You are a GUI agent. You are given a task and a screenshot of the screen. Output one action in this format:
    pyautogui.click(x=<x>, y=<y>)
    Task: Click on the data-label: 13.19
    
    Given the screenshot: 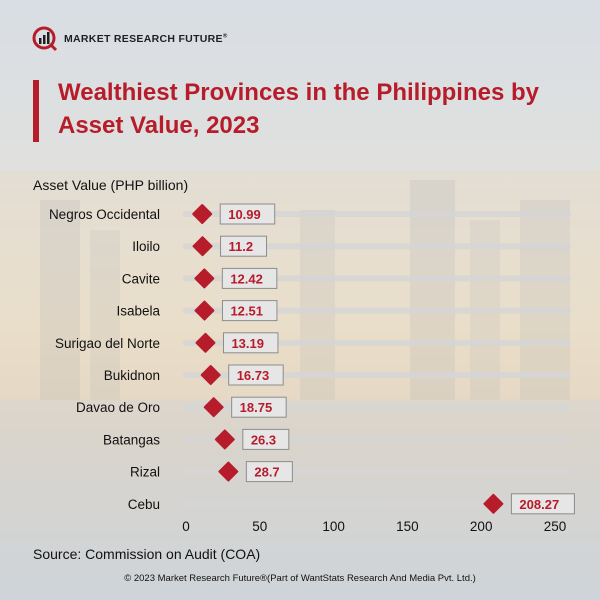 What is the action you would take?
    pyautogui.click(x=247, y=343)
    